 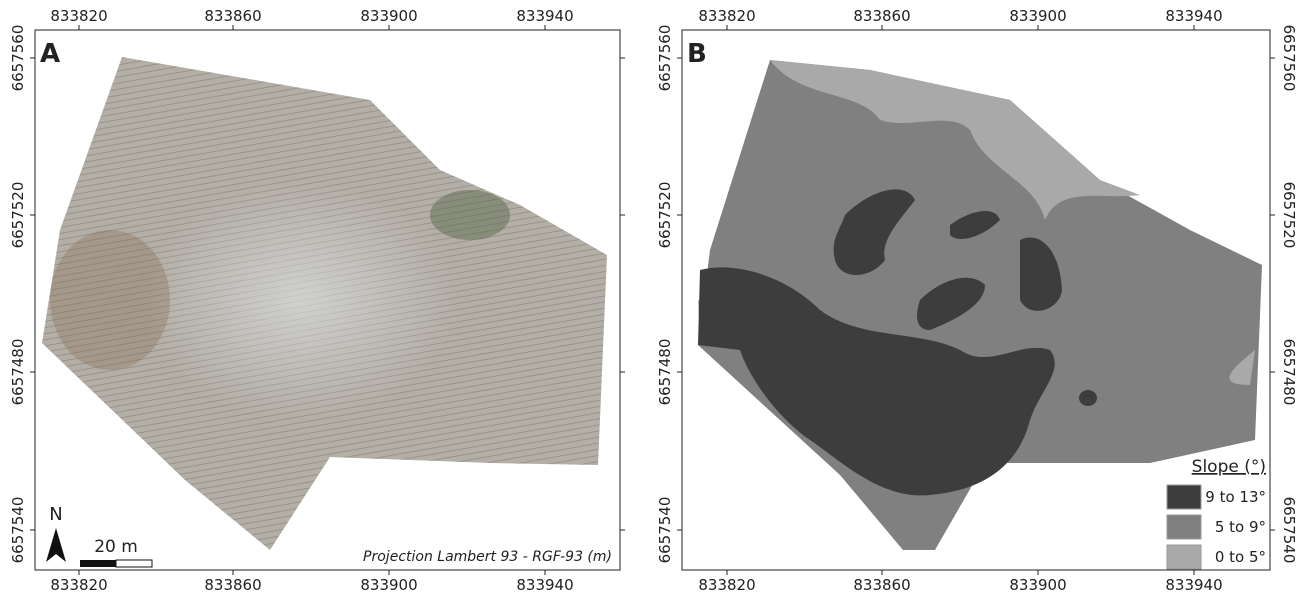 What do you see at coordinates (1240, 527) in the screenshot?
I see `legend-label: 5 to 9°` at bounding box center [1240, 527].